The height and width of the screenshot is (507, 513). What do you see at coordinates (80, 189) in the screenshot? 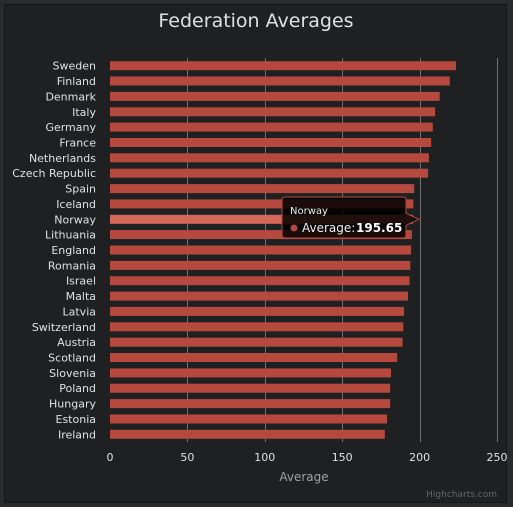
I see `category-label: Spain` at bounding box center [80, 189].